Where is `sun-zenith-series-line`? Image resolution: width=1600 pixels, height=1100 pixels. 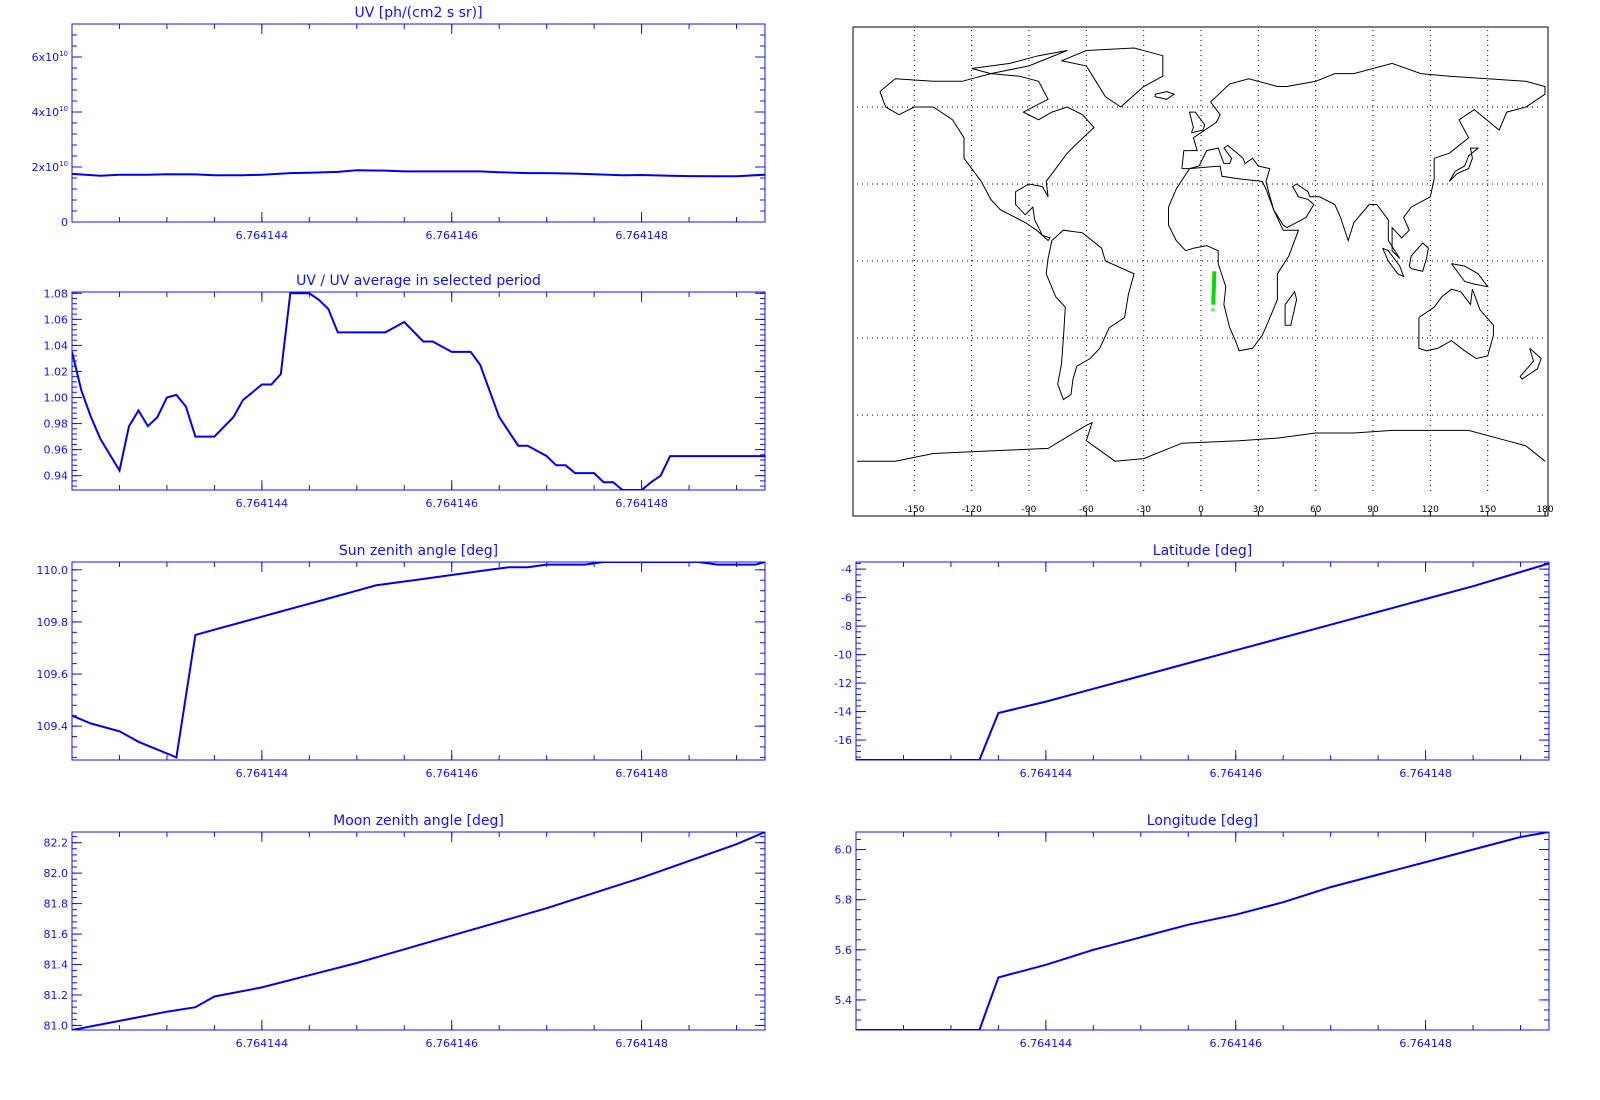 sun-zenith-series-line is located at coordinates (418, 660).